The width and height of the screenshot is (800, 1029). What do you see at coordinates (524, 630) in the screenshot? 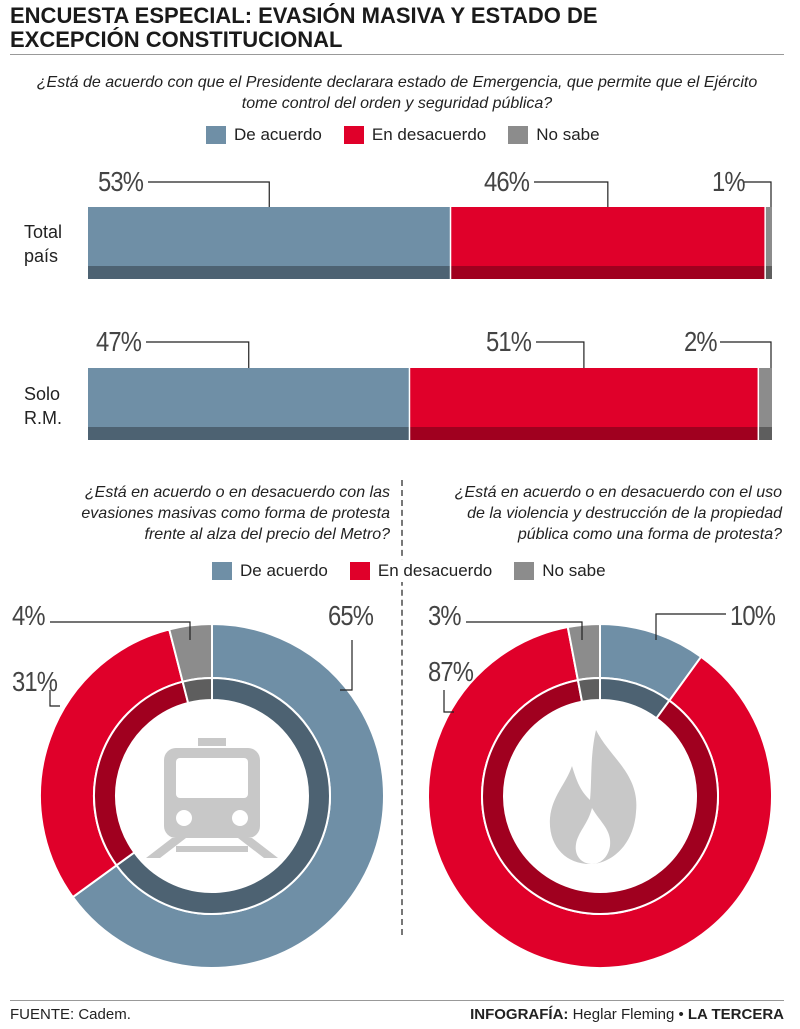
I see `donut2-leader-unsure` at bounding box center [524, 630].